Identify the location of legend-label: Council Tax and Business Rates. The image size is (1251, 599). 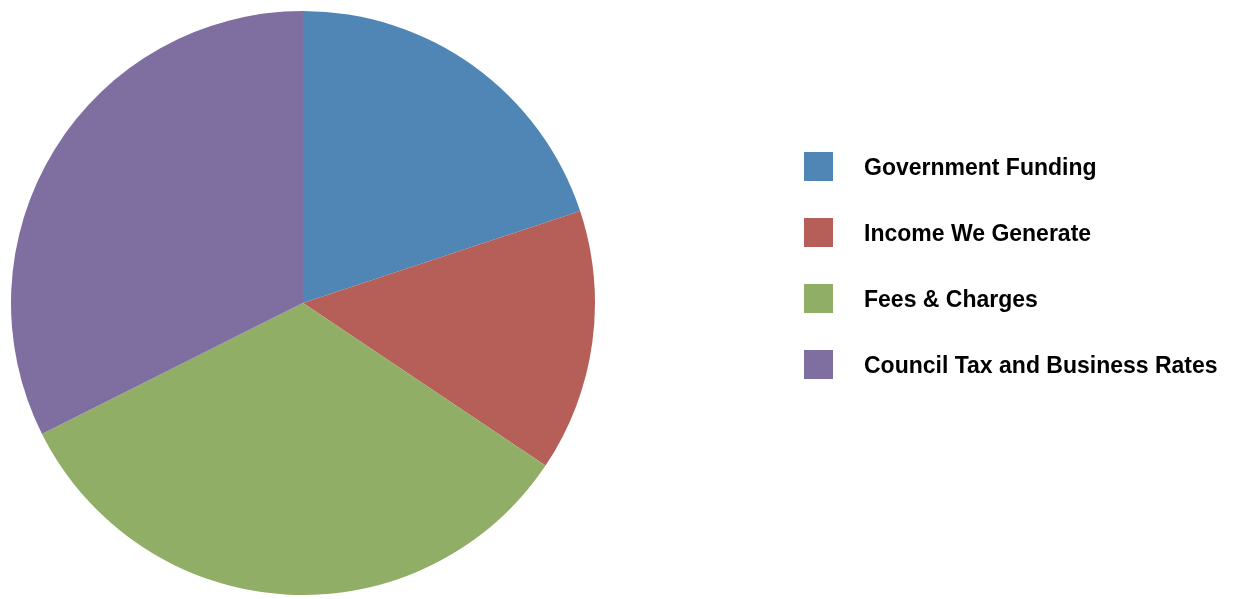
(1041, 365).